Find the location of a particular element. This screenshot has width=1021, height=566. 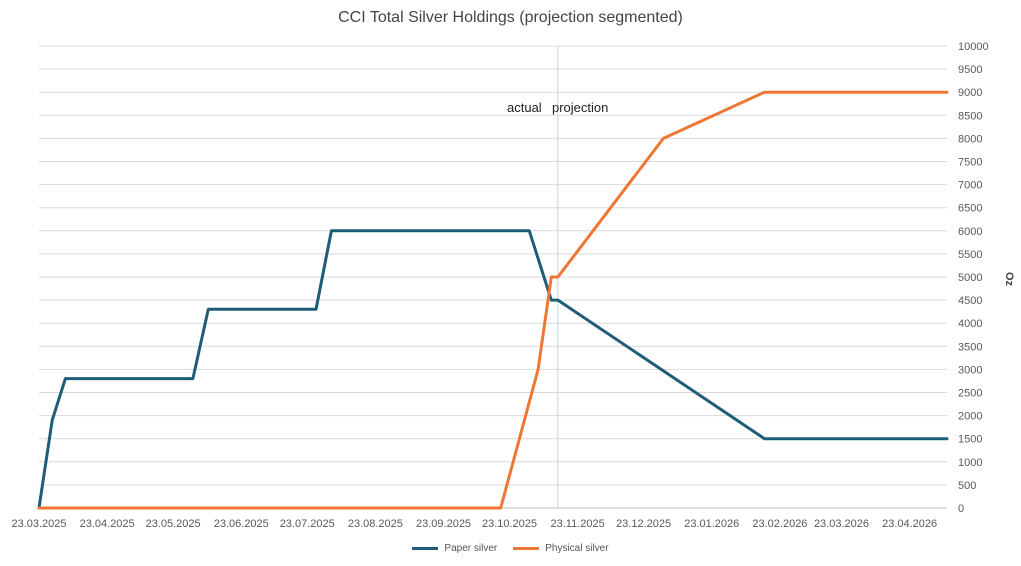

y-tick-label: 9500 is located at coordinates (970, 70).